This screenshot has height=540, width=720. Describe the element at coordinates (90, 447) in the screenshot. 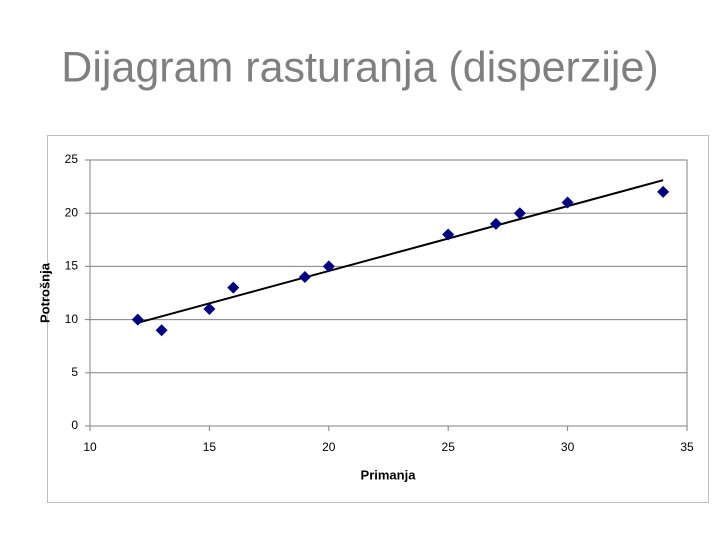

I see `x-tick-label: 10` at that location.